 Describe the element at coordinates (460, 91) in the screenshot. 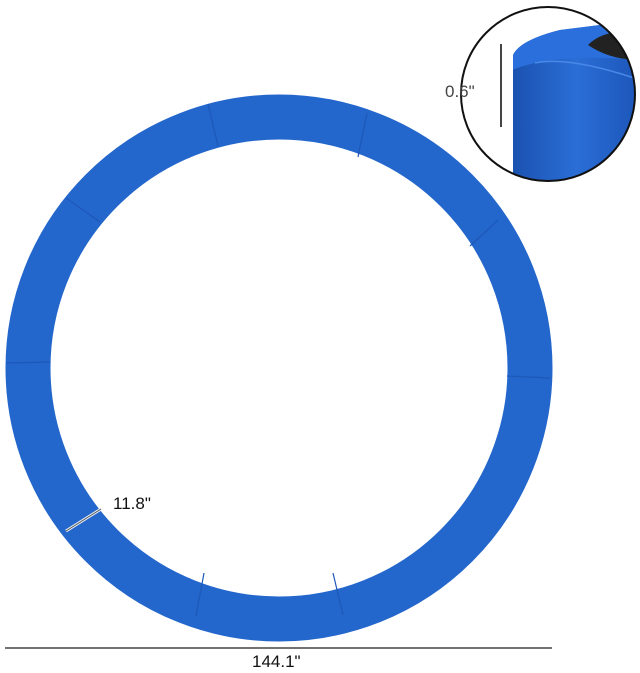

I see `thickness-label: 0.6"` at that location.